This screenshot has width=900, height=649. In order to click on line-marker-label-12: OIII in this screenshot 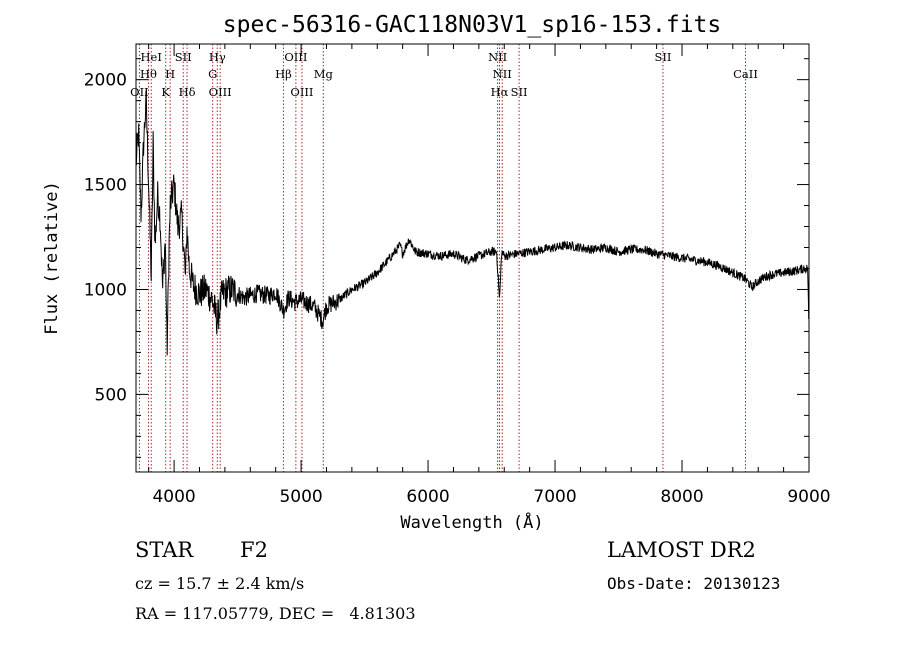, I will do `click(301, 92)`.